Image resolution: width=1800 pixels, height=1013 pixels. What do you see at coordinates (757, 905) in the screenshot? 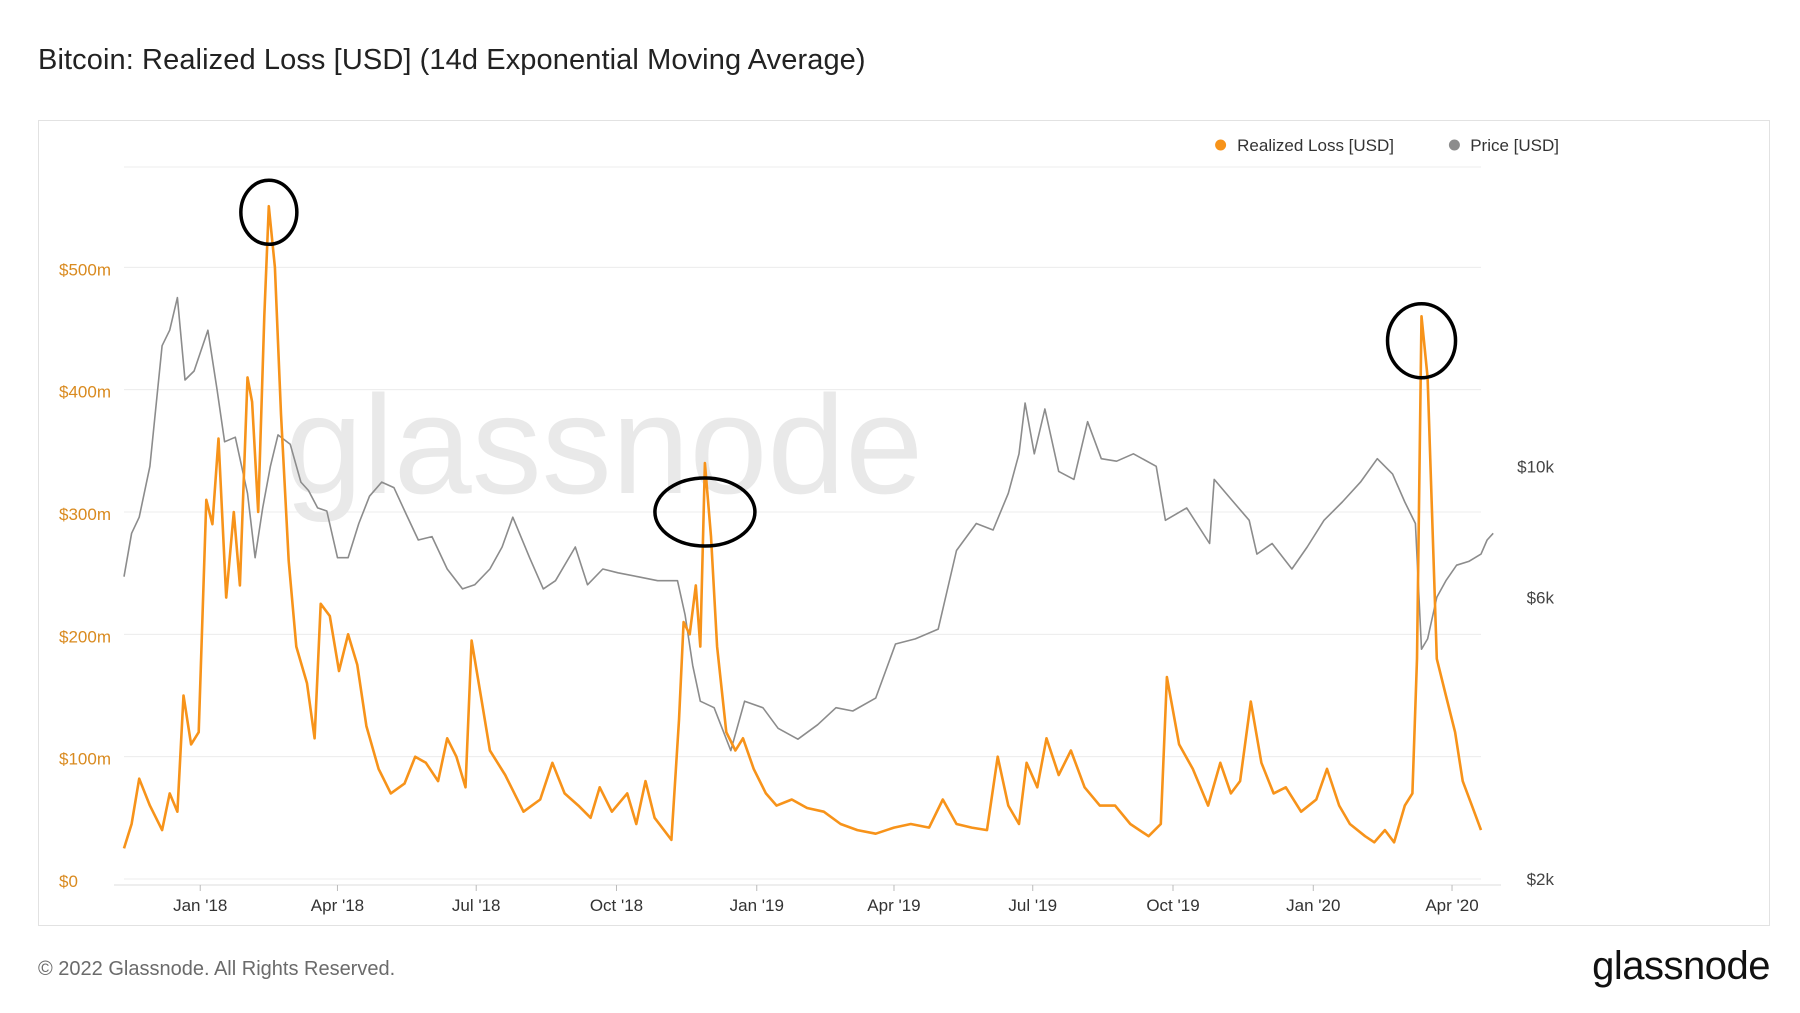
I see `x-tick-label: Jan '19` at bounding box center [757, 905].